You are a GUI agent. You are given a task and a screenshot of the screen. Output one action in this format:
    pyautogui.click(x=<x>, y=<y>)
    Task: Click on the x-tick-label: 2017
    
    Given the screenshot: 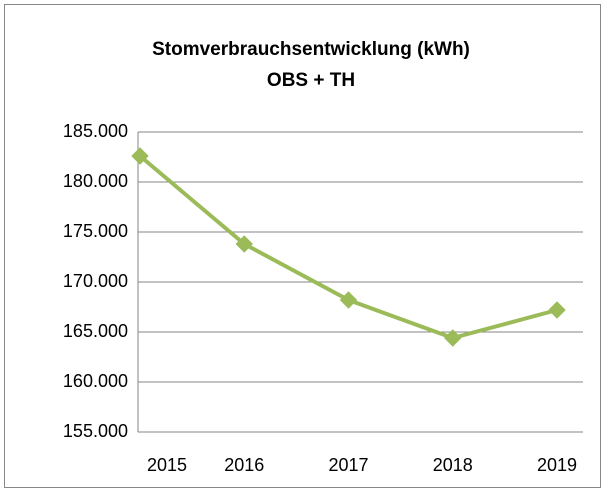 What is the action you would take?
    pyautogui.click(x=348, y=465)
    